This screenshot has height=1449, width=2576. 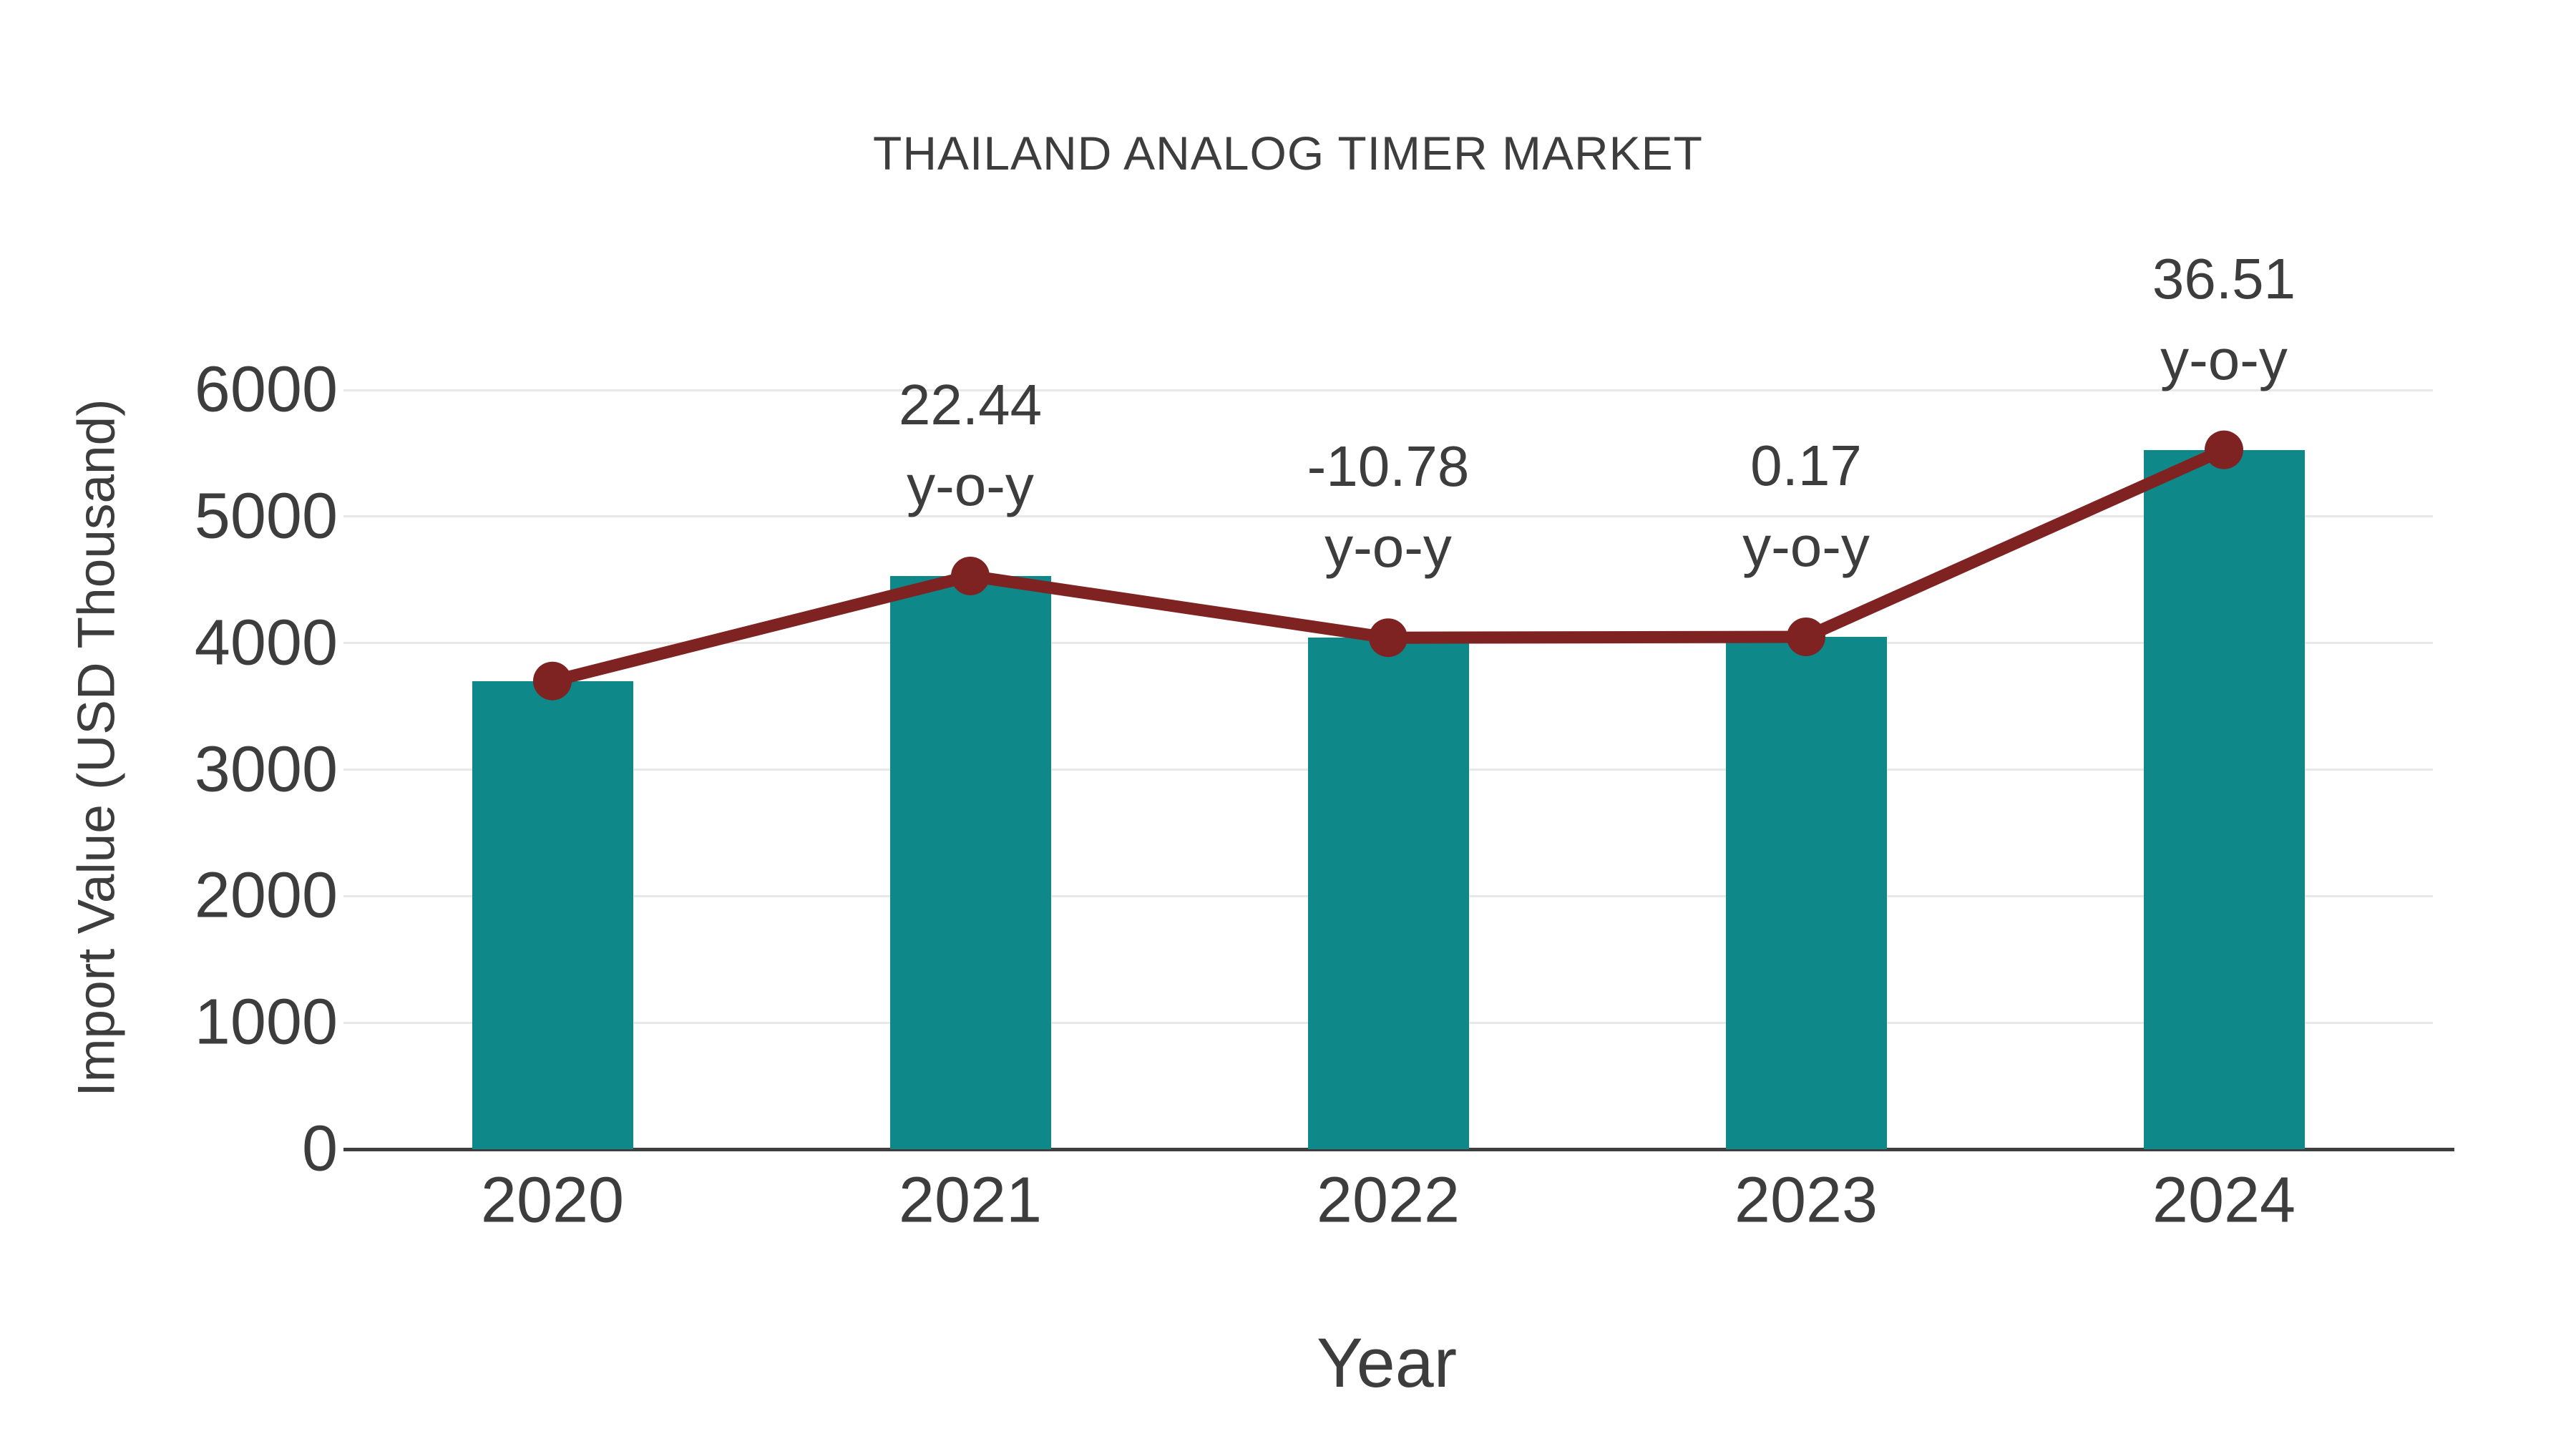 What do you see at coordinates (552, 1200) in the screenshot?
I see `x-tick-label-2020: 2020` at bounding box center [552, 1200].